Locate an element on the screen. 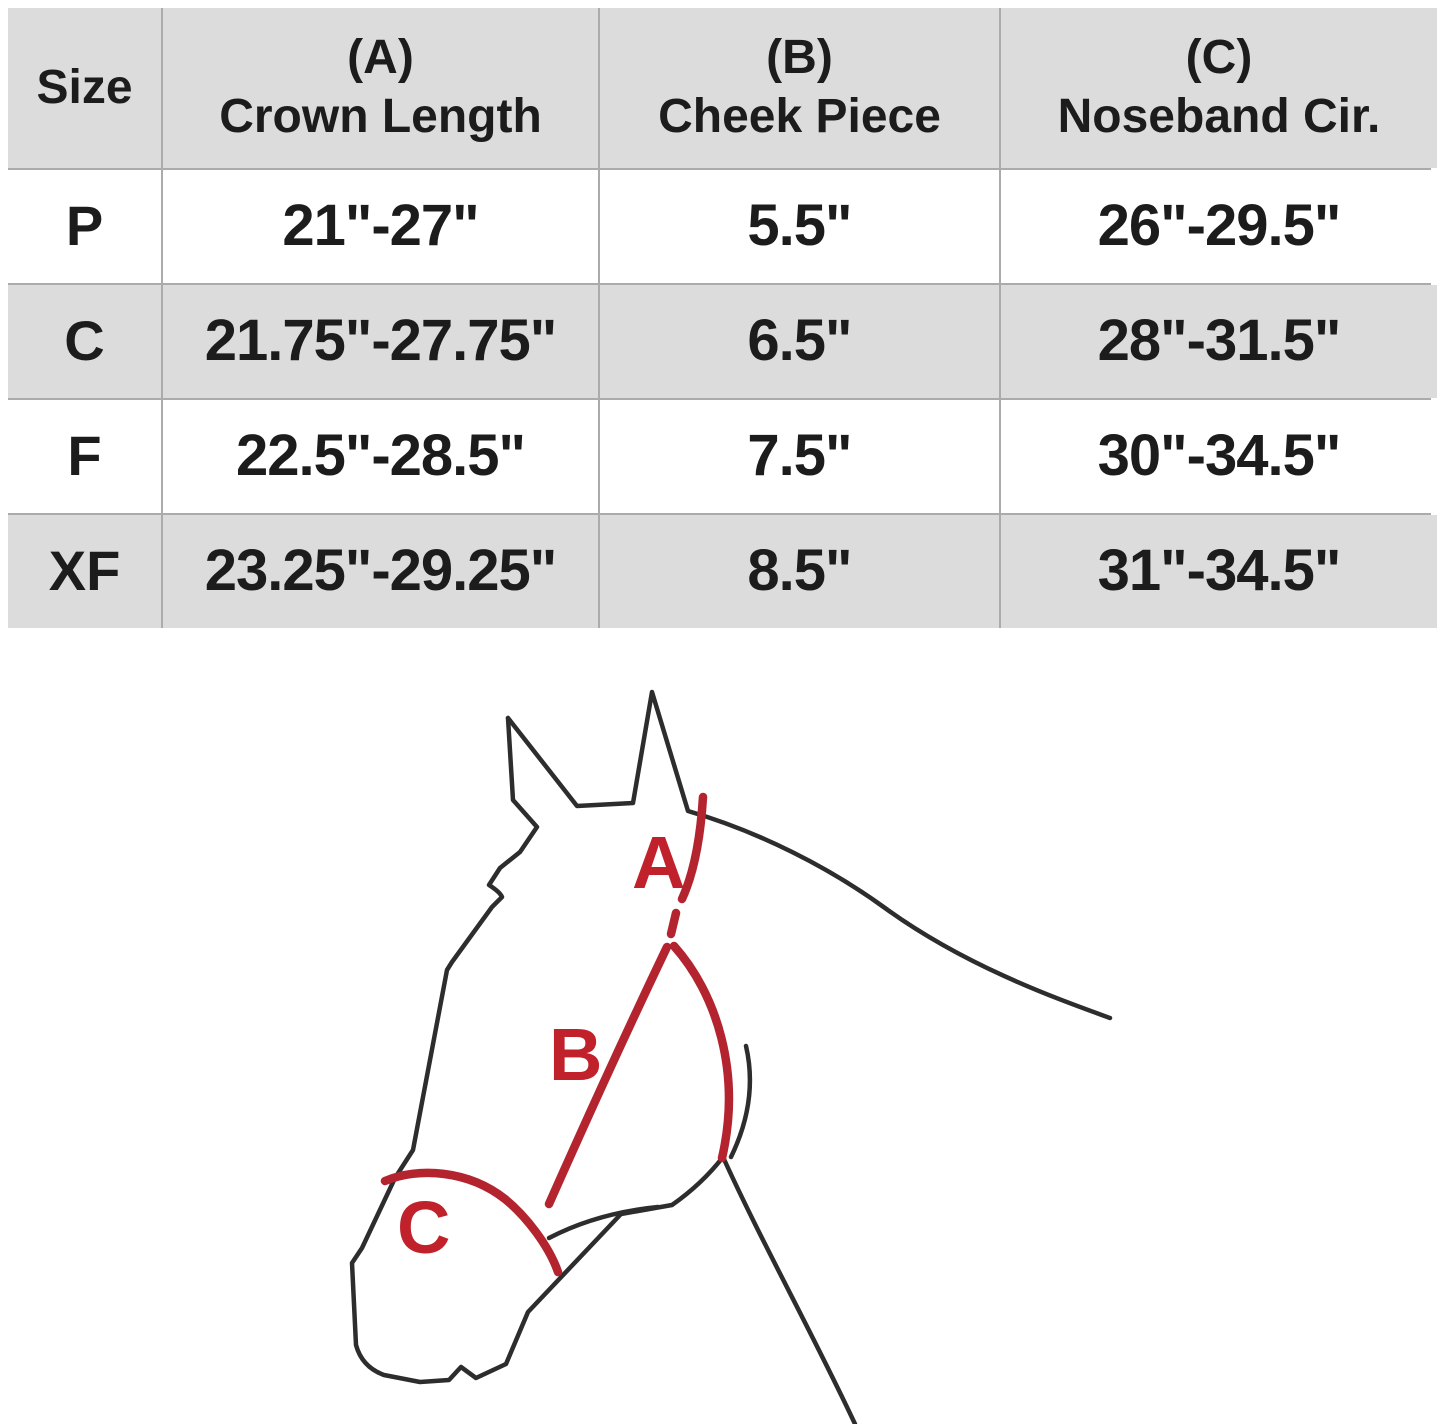  row-f-size: F is located at coordinates (84, 456).